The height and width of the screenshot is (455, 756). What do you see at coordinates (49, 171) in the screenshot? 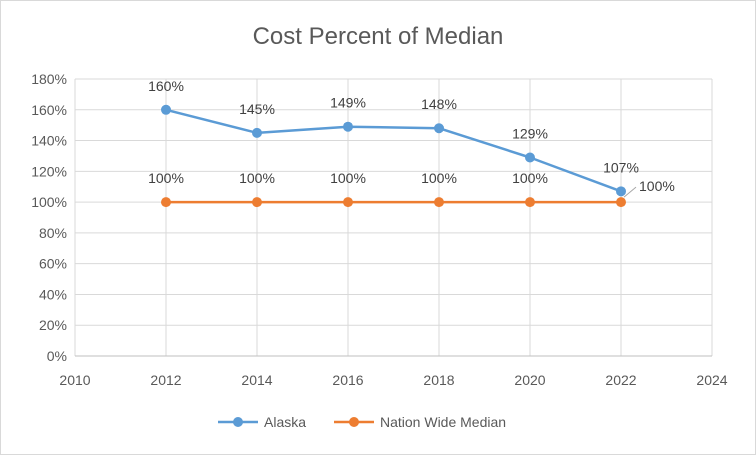
I see `y-tick-label: 120%` at bounding box center [49, 171].